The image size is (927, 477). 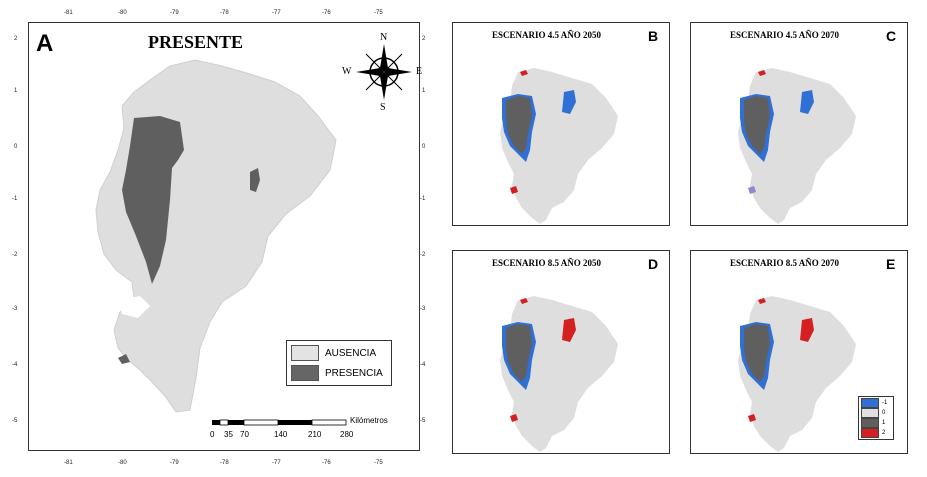 What do you see at coordinates (196, 42) in the screenshot?
I see `panel-title-a: PRESENTE` at bounding box center [196, 42].